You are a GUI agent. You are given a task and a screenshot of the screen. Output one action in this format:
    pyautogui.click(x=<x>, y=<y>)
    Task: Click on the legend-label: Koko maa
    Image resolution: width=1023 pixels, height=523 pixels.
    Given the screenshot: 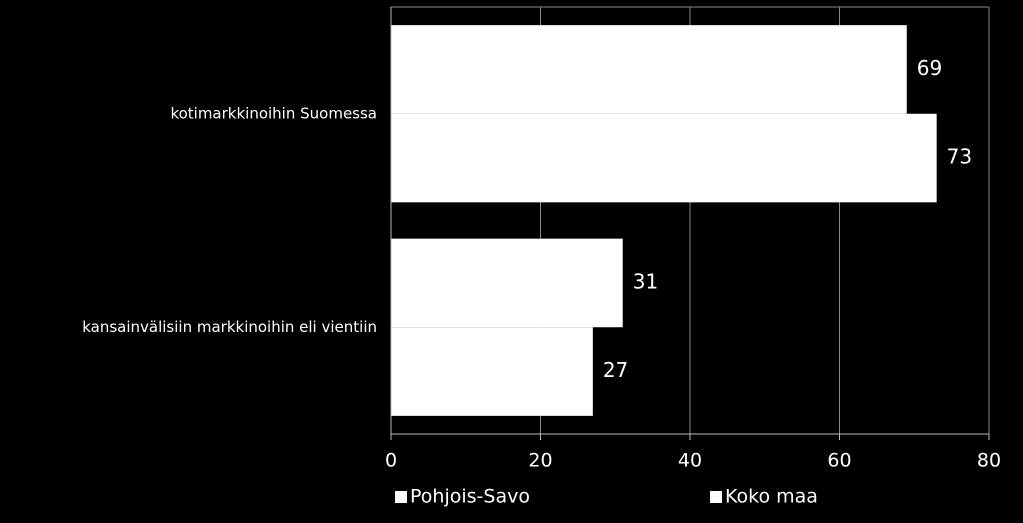 What is the action you would take?
    pyautogui.click(x=771, y=497)
    